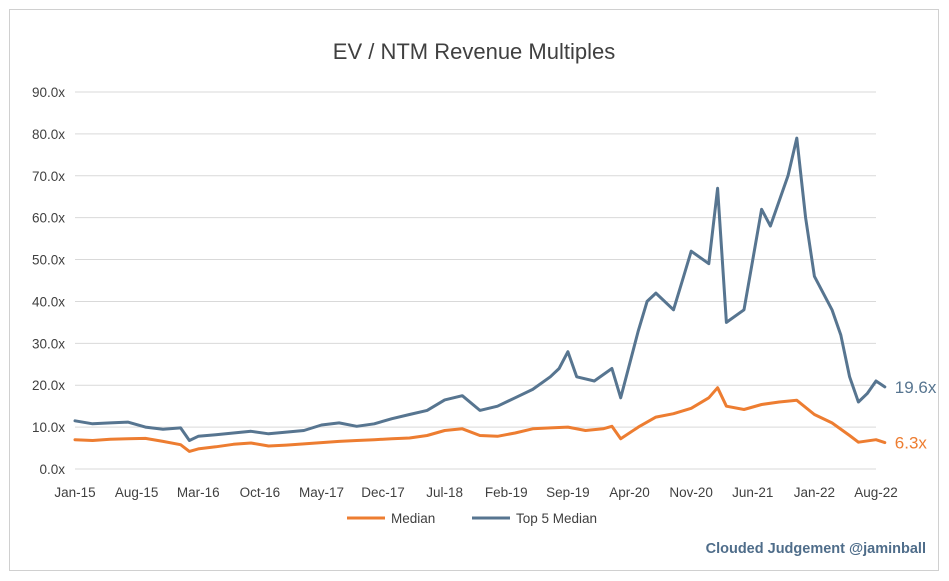 Image resolution: width=949 pixels, height=581 pixels. I want to click on y-tick-label: 70.0x, so click(48, 176).